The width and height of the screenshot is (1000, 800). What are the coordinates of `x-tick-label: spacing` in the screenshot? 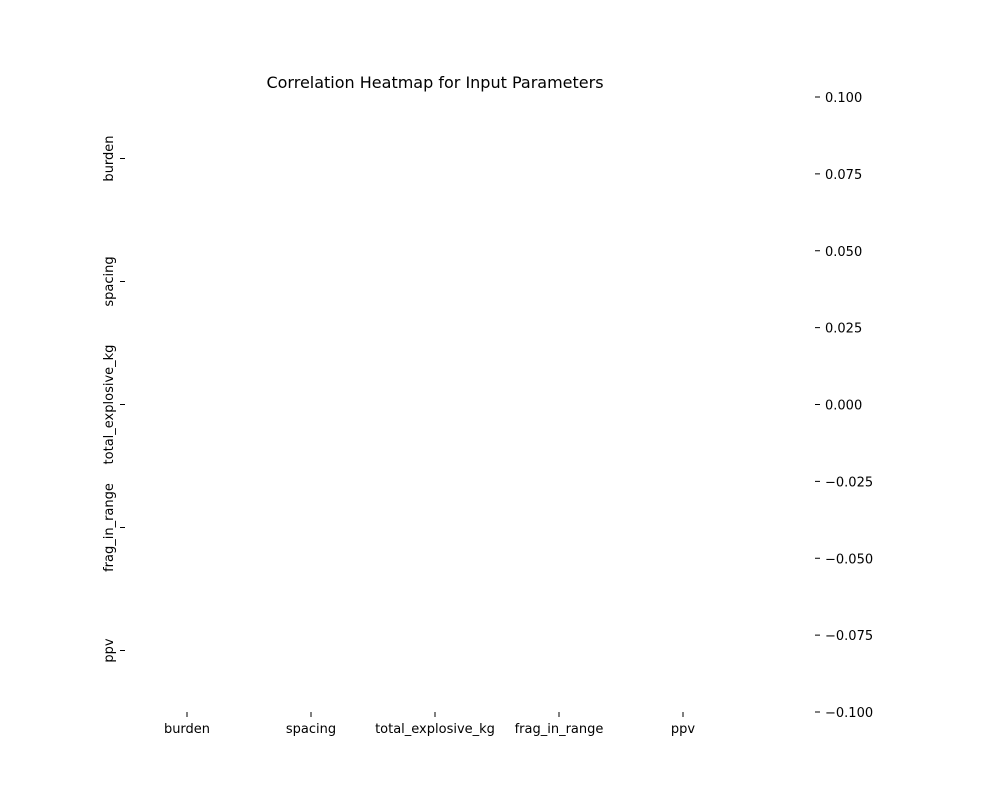 It's located at (311, 729).